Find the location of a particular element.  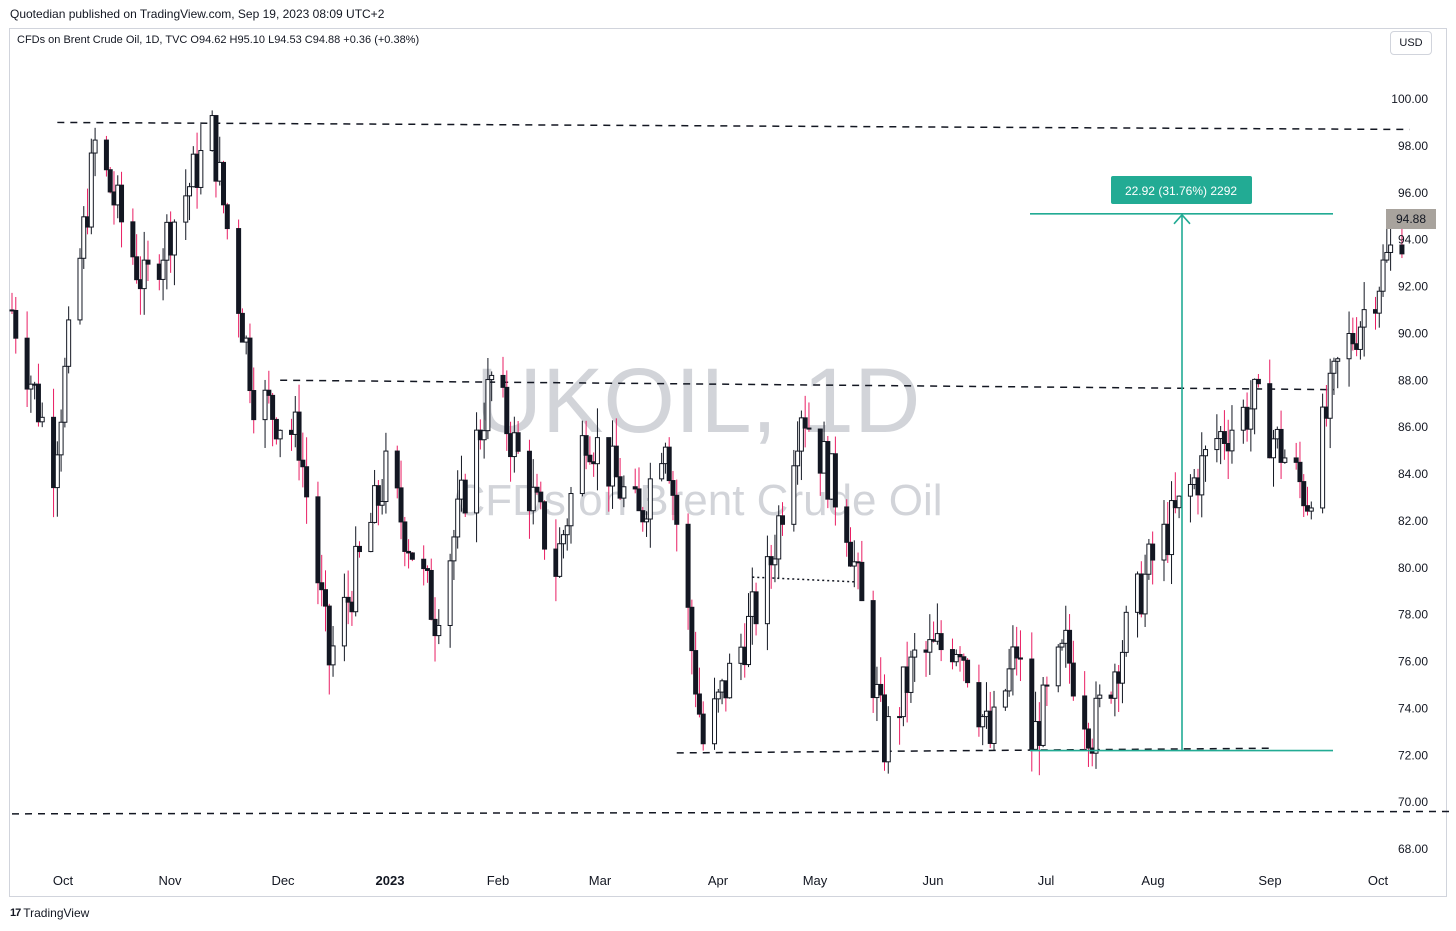

y-tick-label: 78.00 is located at coordinates (1413, 615).